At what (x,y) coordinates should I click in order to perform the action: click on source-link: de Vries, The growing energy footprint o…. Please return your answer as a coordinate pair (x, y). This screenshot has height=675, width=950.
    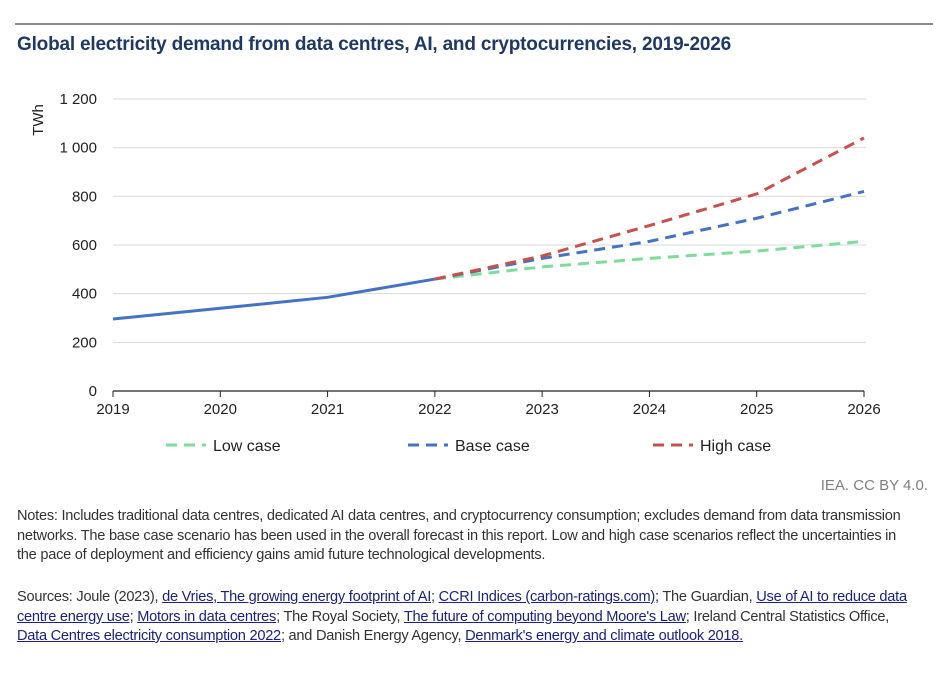
    Looking at the image, I should click on (297, 597).